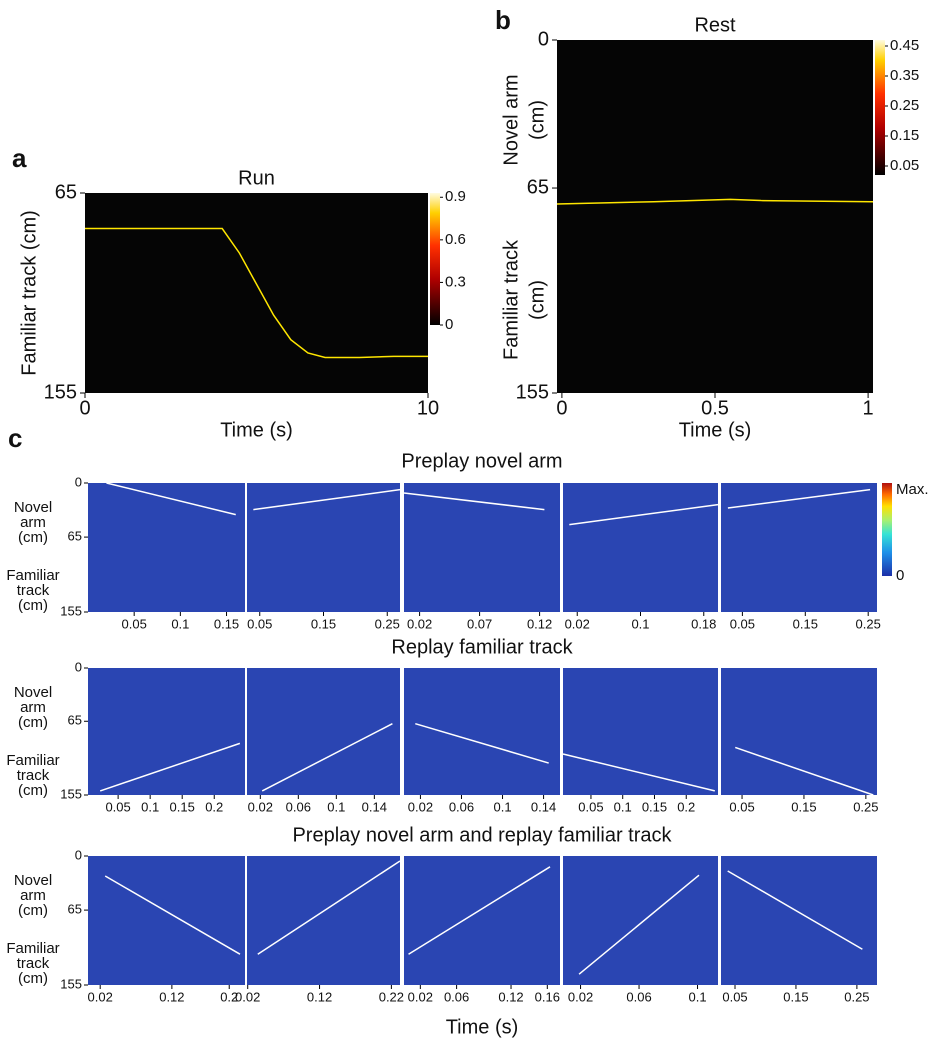 Image resolution: width=935 pixels, height=1050 pixels. What do you see at coordinates (455, 239) in the screenshot?
I see `colorbar-label: 0.6` at bounding box center [455, 239].